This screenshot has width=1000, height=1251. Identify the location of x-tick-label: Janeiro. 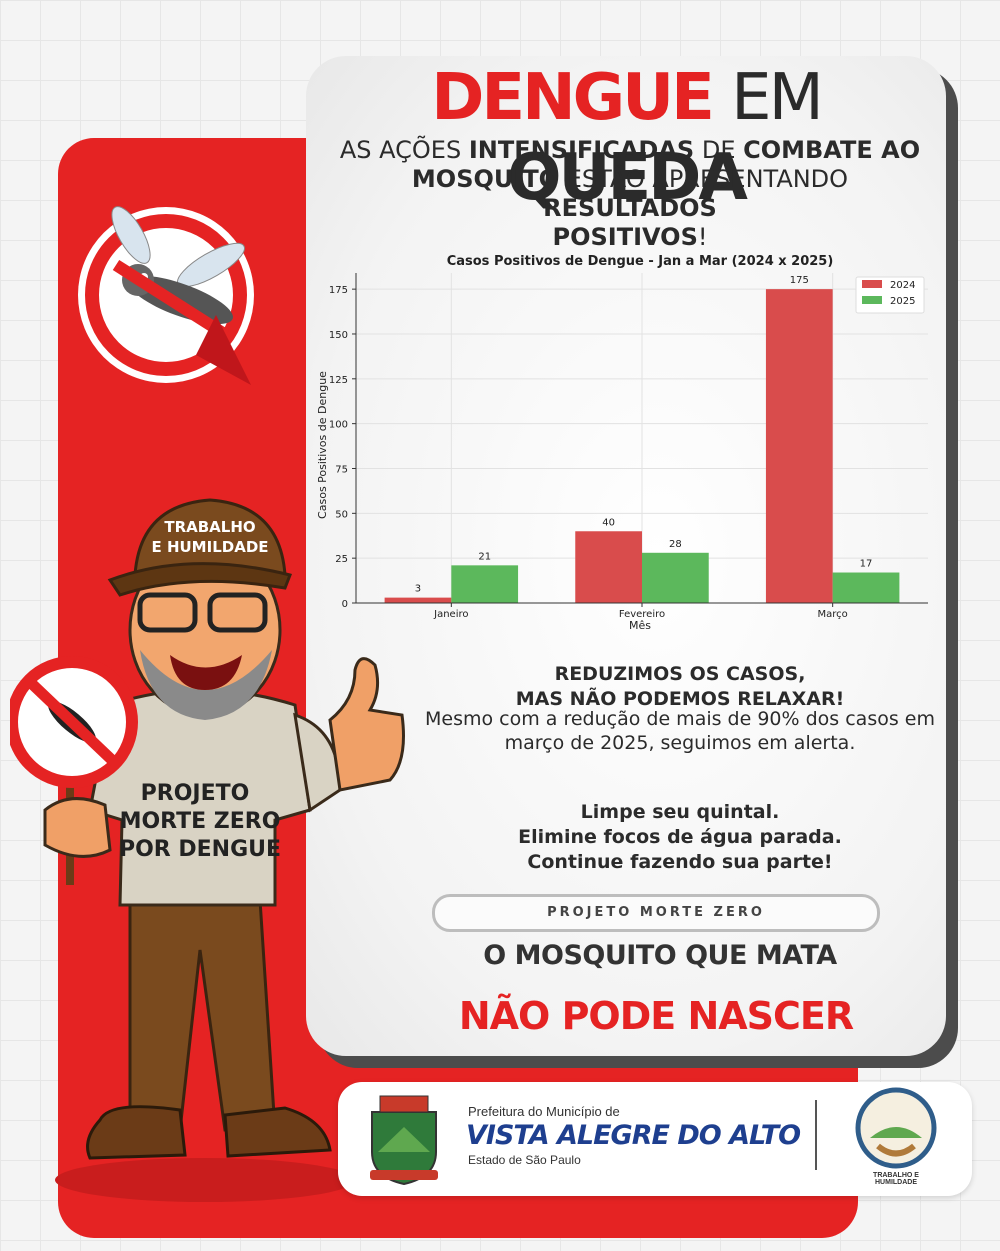
(450, 614).